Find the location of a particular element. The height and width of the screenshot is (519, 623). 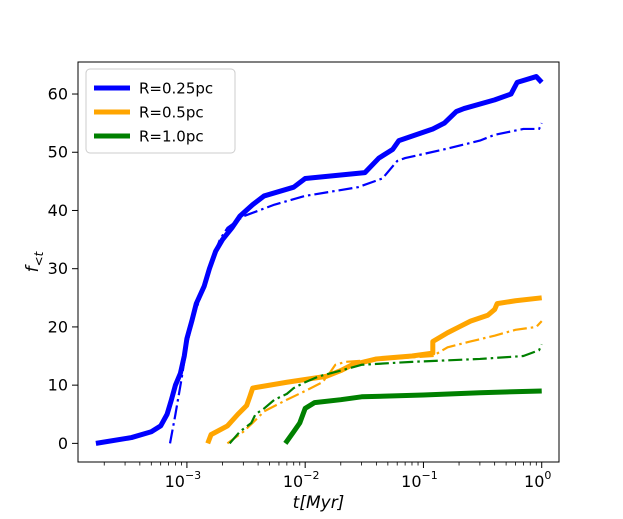

y-tick-label: 40 is located at coordinates (58, 210).